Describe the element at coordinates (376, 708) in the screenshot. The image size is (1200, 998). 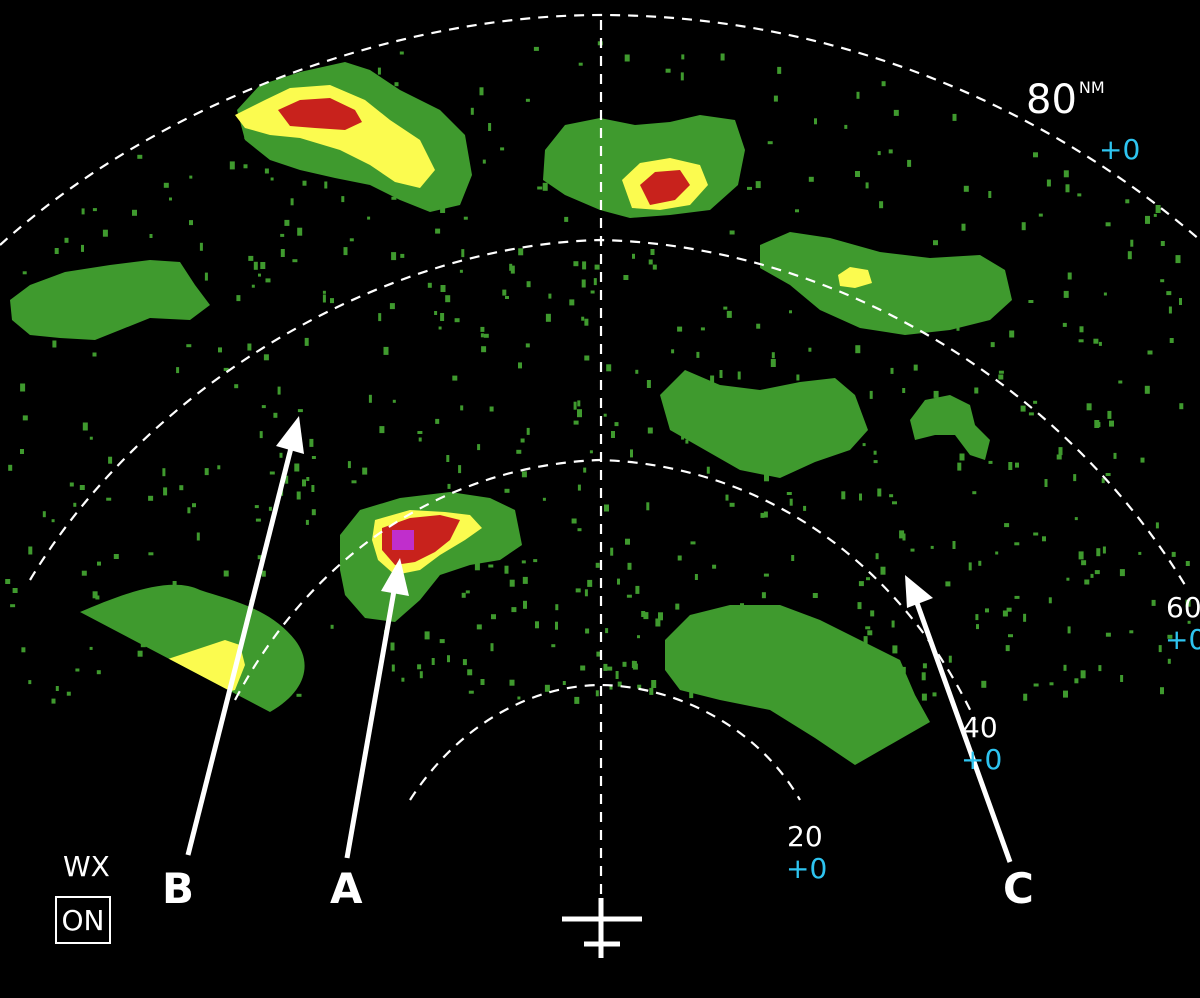
I see `arrow-a` at that location.